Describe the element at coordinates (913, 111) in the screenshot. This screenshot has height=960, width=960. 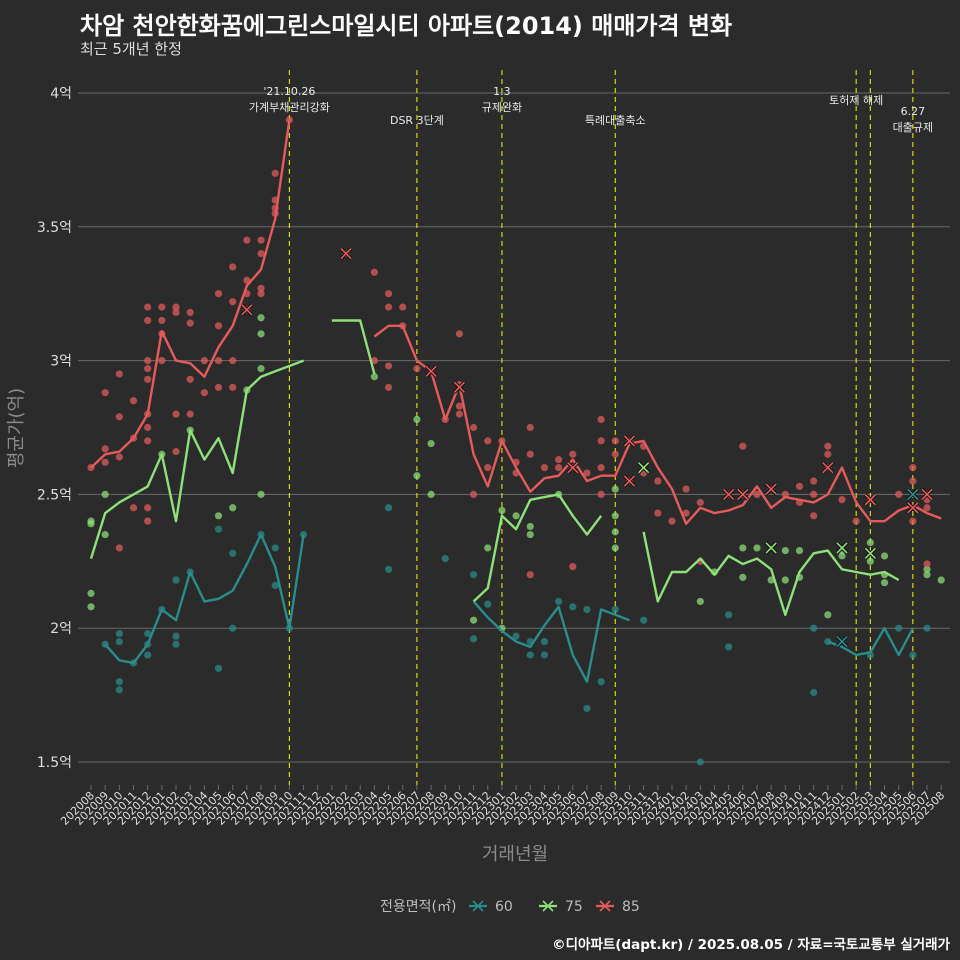
I see `event-label: 6.27` at that location.